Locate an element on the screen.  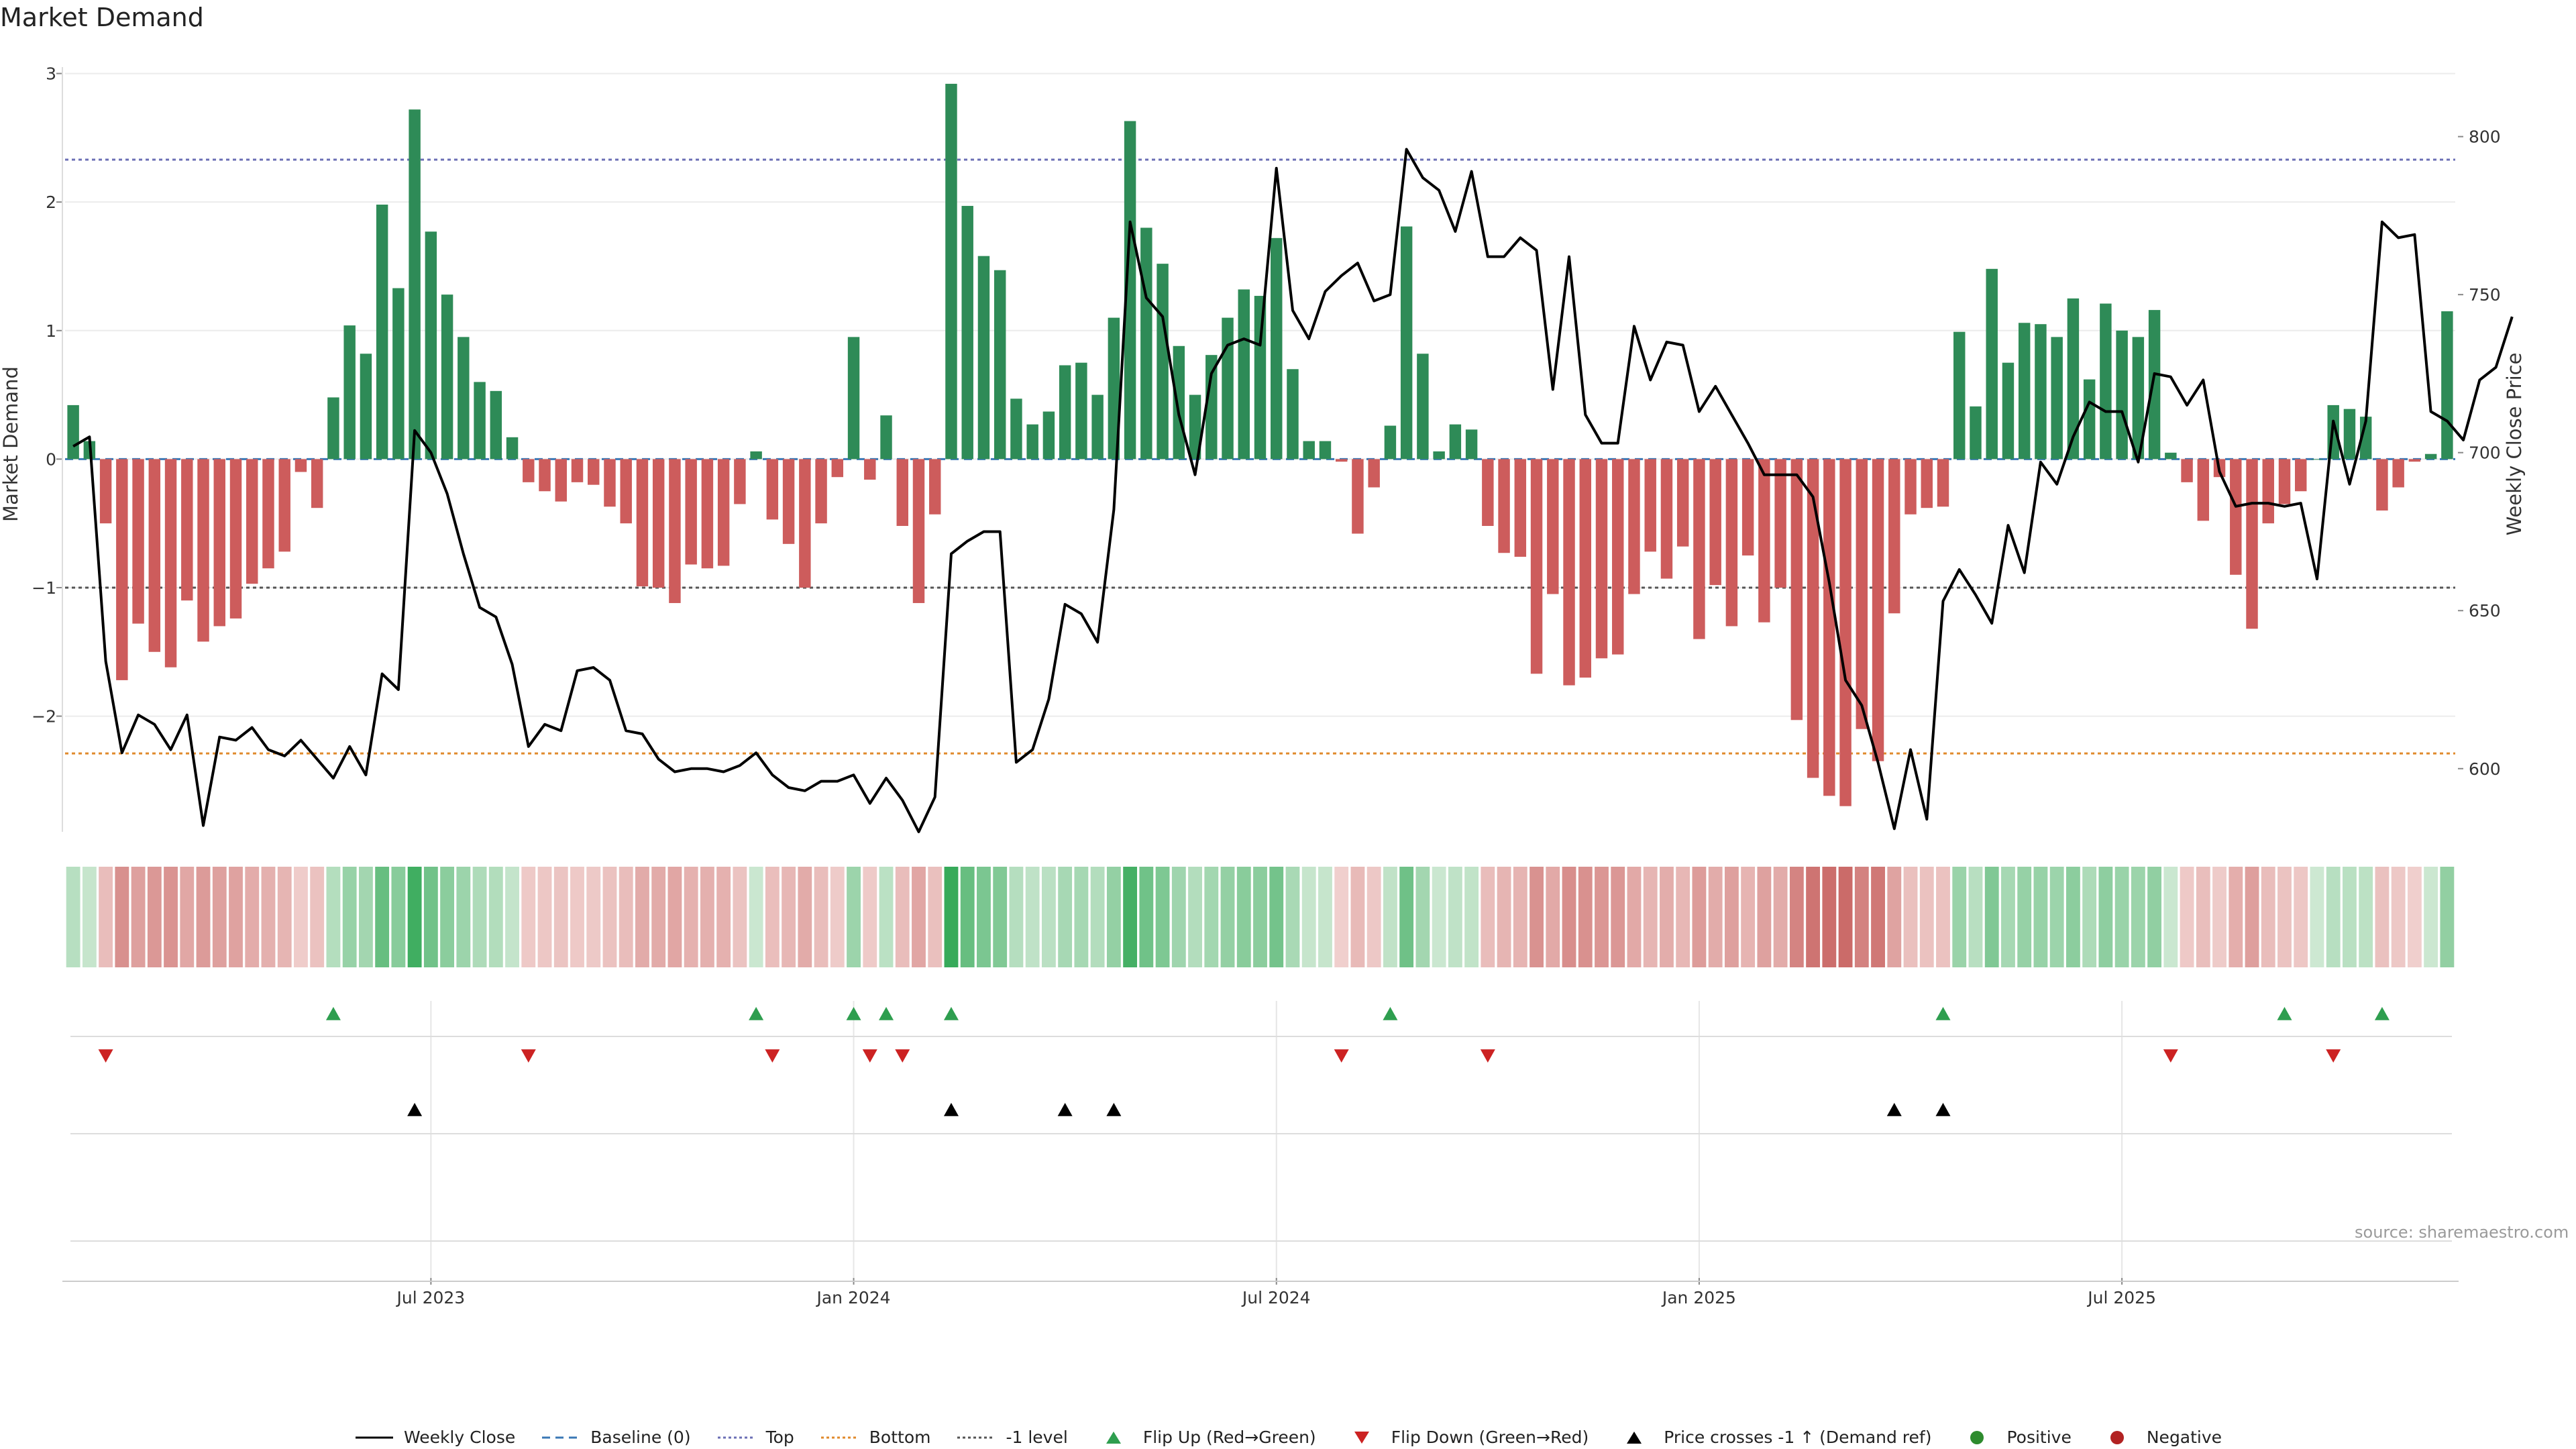
legend-item: Flip Up (Red→Green) is located at coordinates (1204, 1437).